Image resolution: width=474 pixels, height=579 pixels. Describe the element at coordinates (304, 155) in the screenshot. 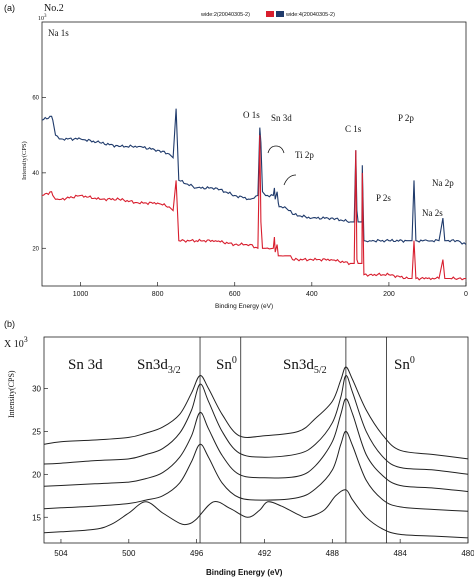

I see `peak-label-ti-2p: Ti 2p` at that location.